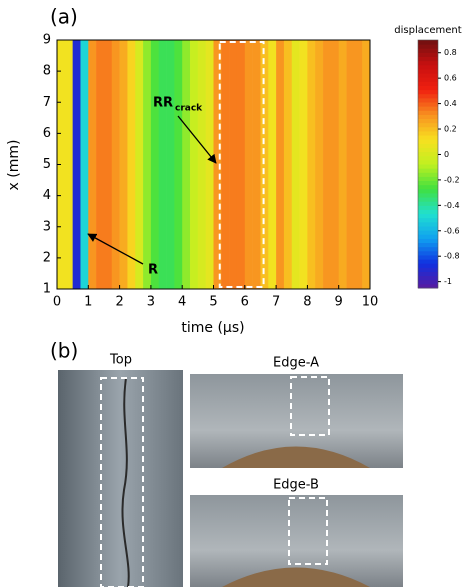 Image resolution: width=475 pixels, height=587 pixels. I want to click on colorbar-tick-label: 0.4, so click(450, 103).